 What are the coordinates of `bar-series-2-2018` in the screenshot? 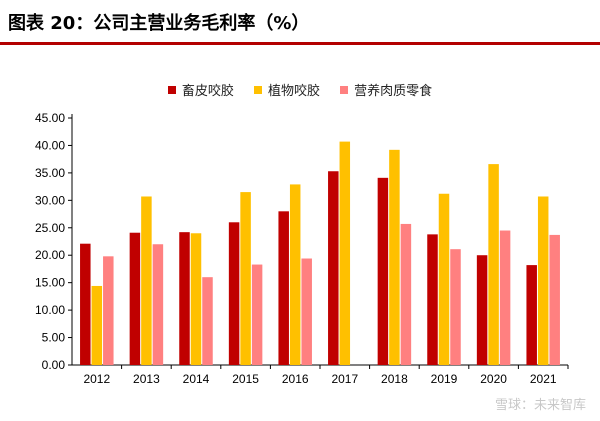 It's located at (394, 257).